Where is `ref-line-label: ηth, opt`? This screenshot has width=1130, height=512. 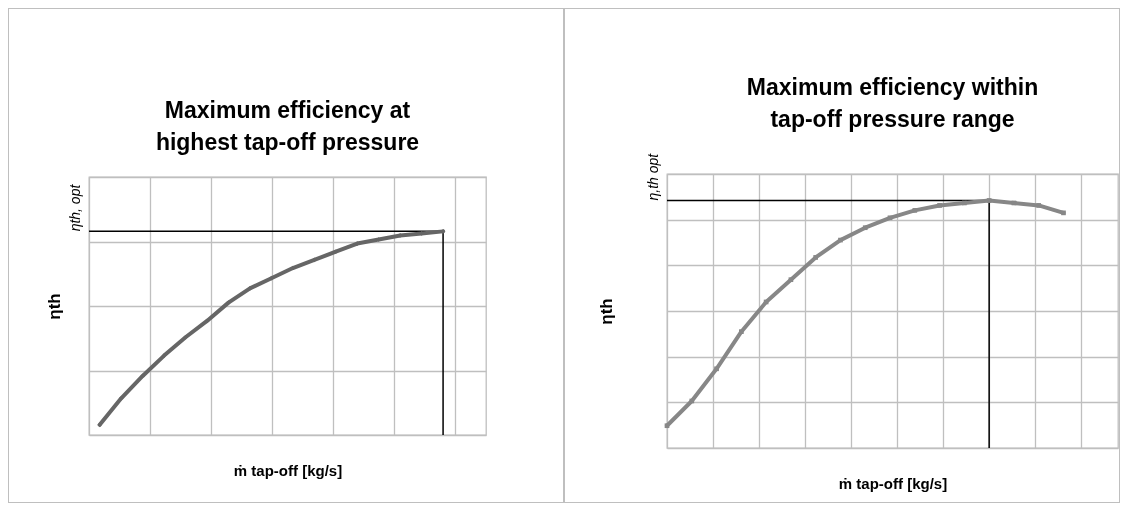 ref-line-label: ηth, opt is located at coordinates (75, 207).